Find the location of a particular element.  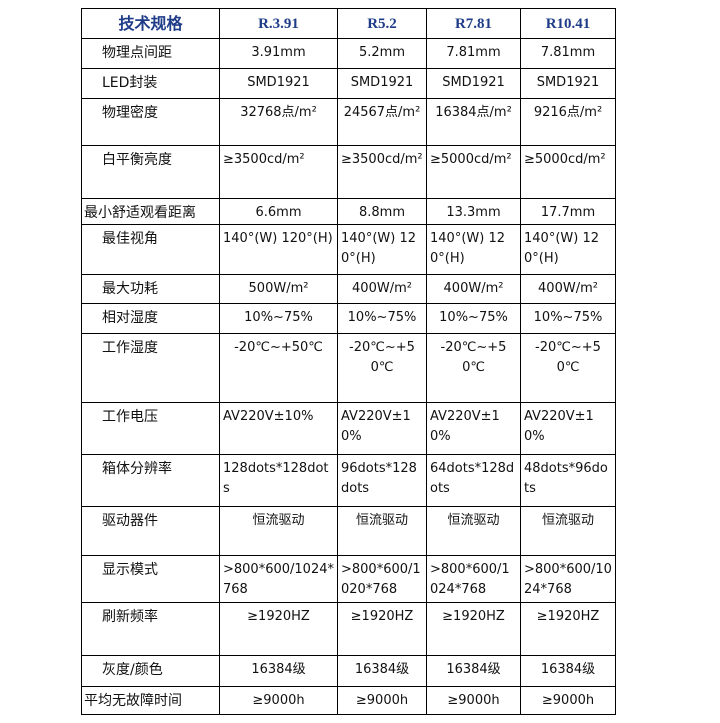

cell-value: 96dots*128dots is located at coordinates (382, 480).